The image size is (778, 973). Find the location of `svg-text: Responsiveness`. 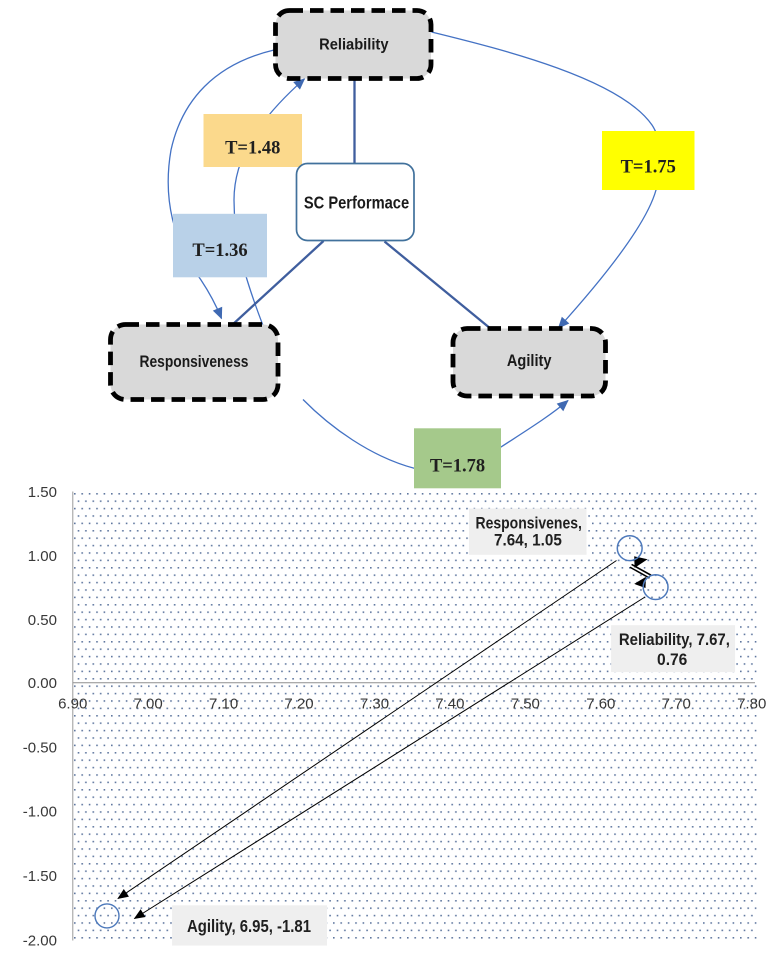

svg-text: Responsiveness is located at coordinates (194, 361).